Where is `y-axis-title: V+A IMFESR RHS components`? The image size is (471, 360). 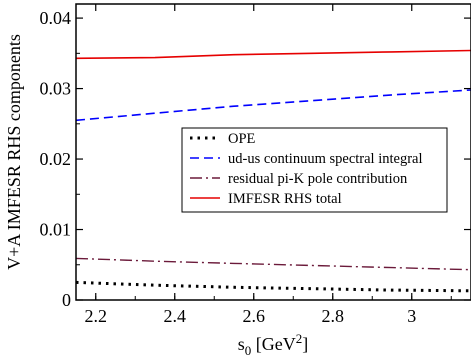 y-axis-title: V+A IMFESR RHS components is located at coordinates (14, 152).